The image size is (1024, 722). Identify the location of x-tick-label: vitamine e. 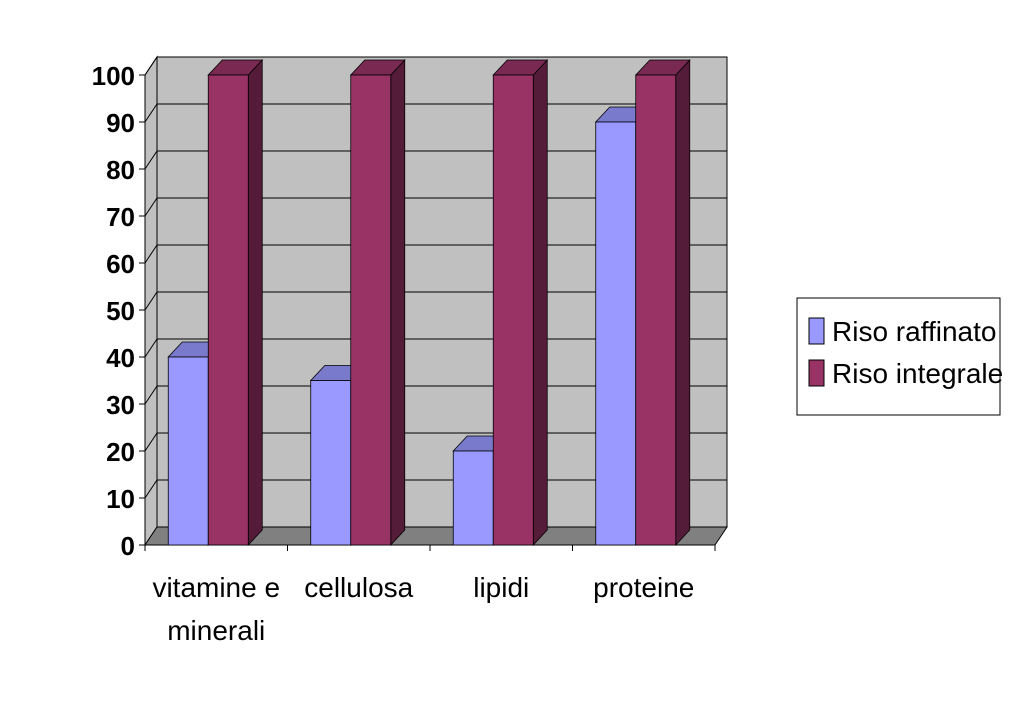
(216, 587).